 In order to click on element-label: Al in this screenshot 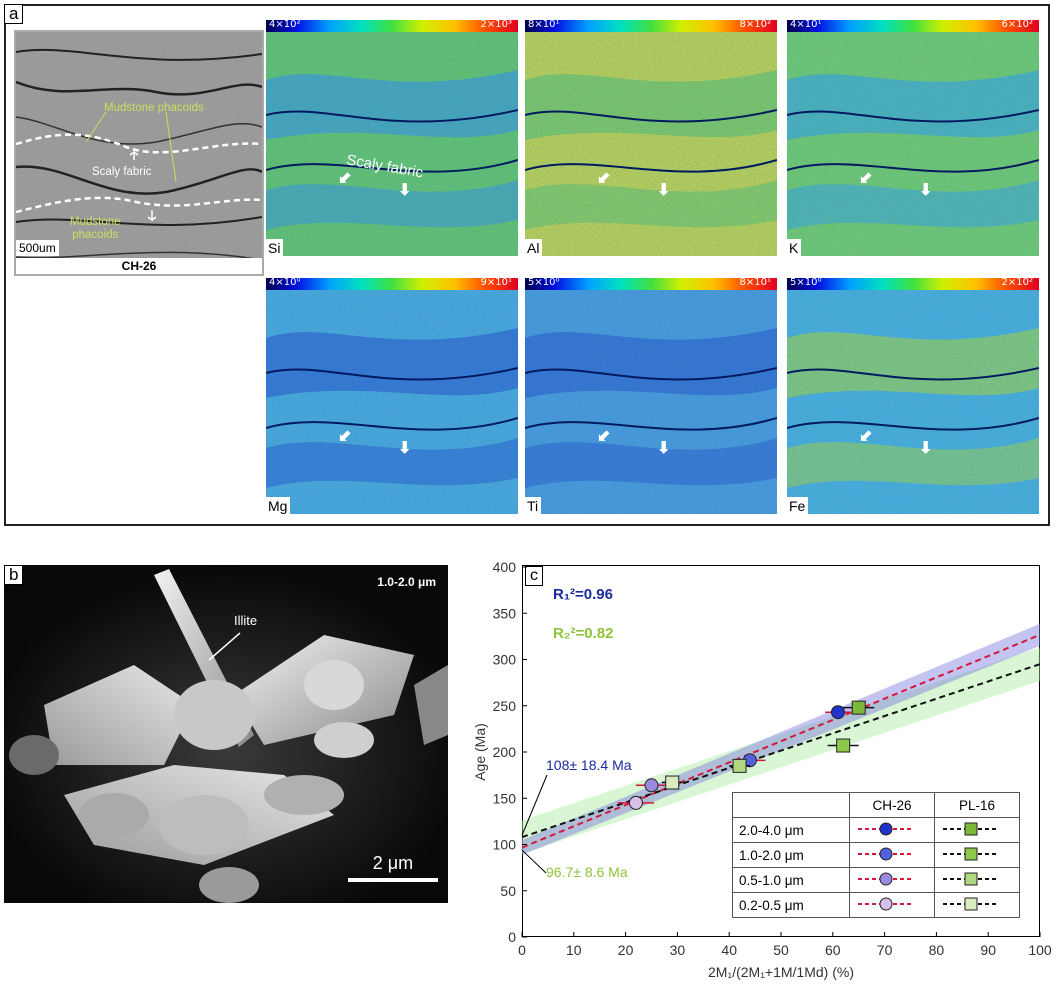, I will do `click(534, 247)`.